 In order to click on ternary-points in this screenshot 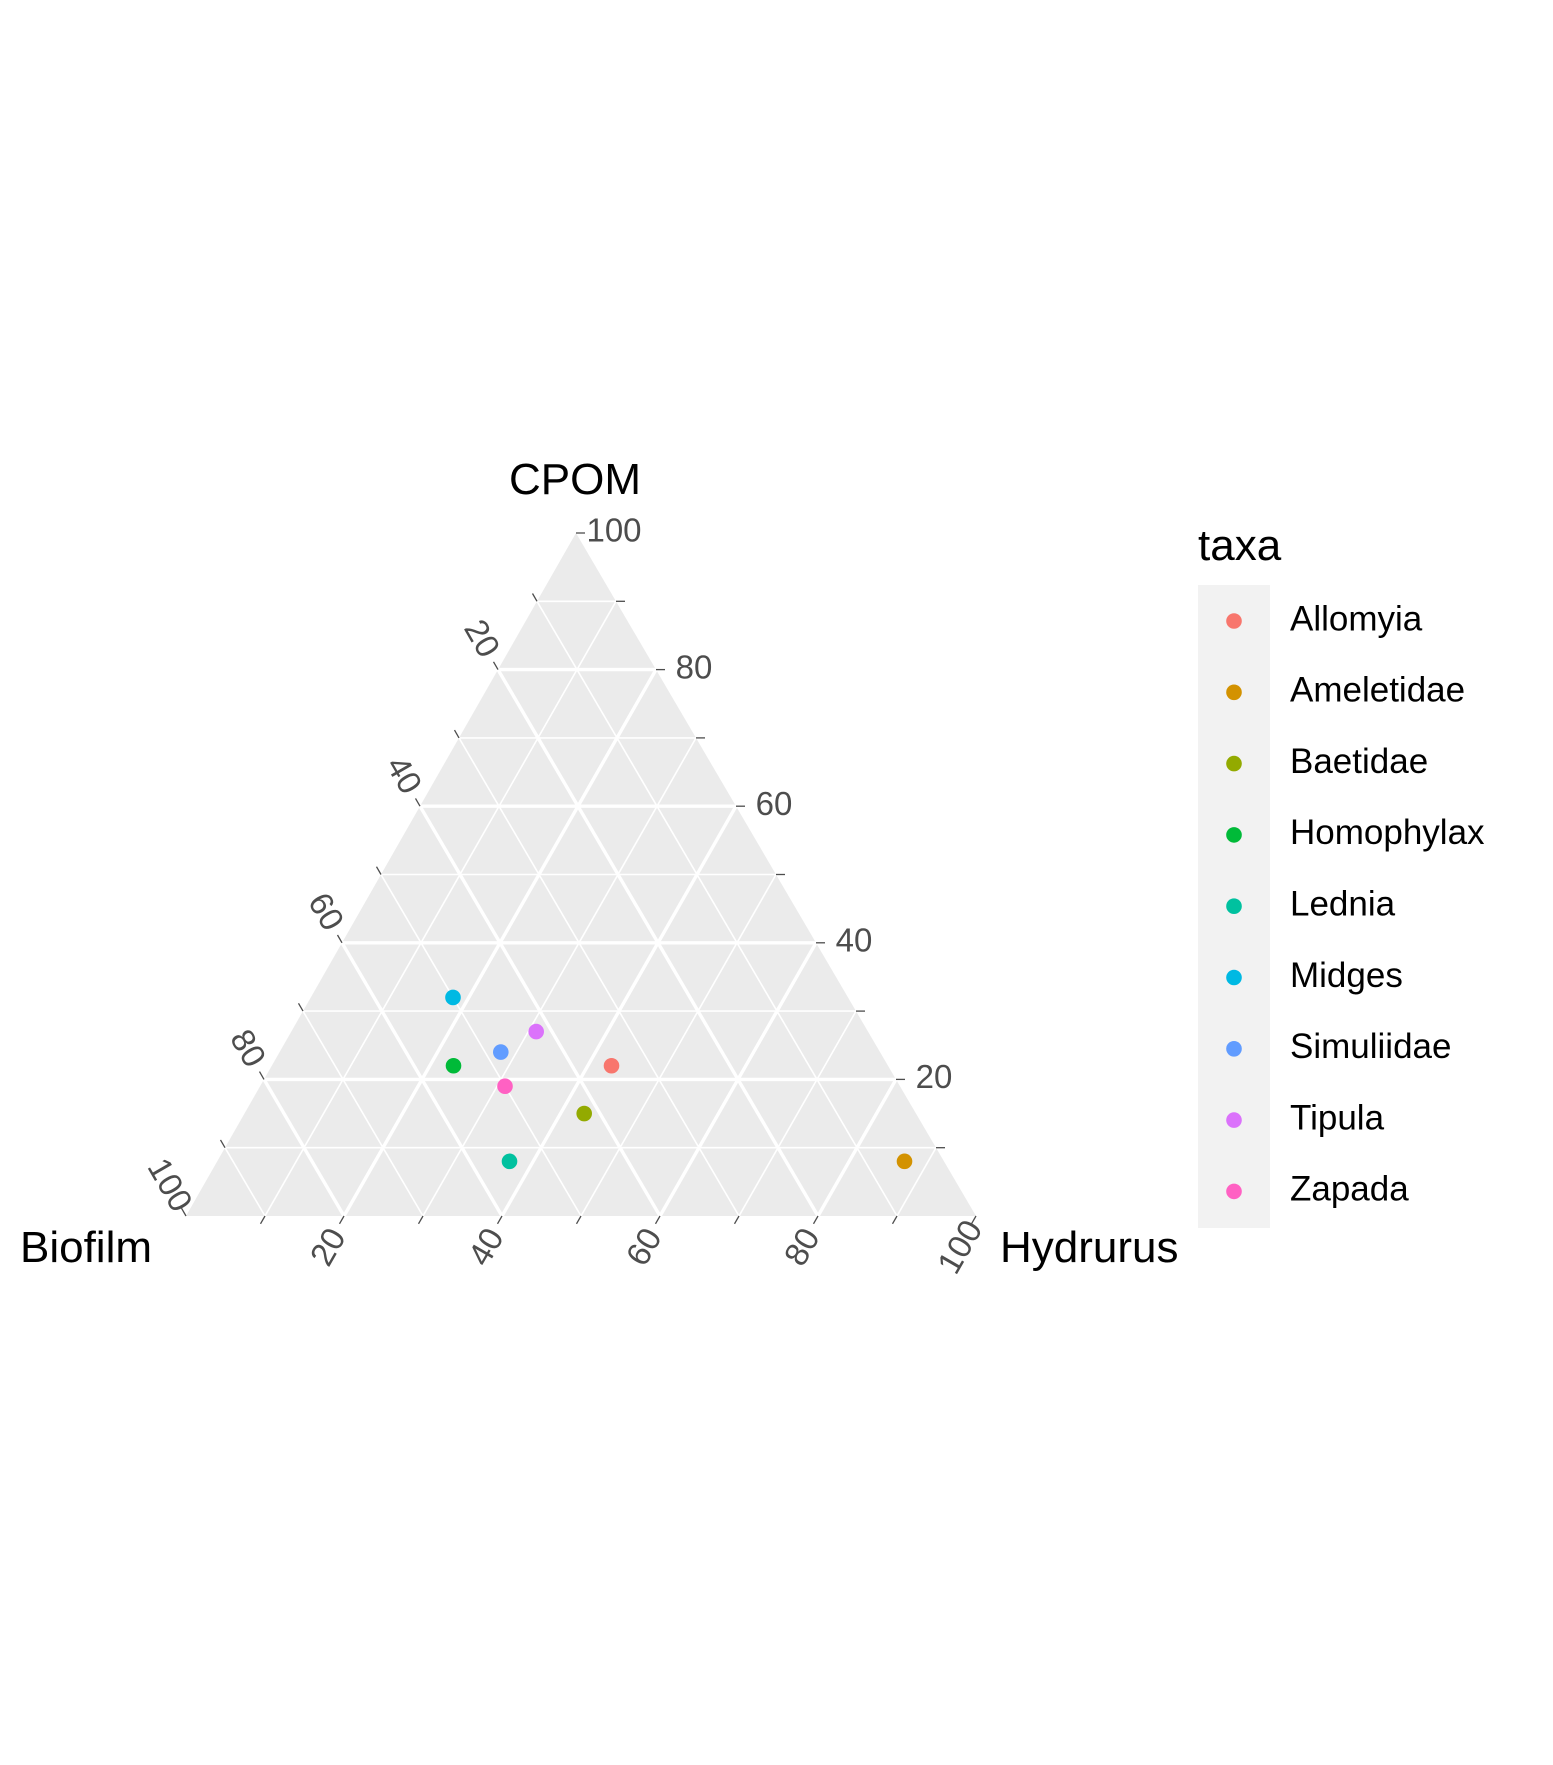, I will do `click(679, 1079)`.